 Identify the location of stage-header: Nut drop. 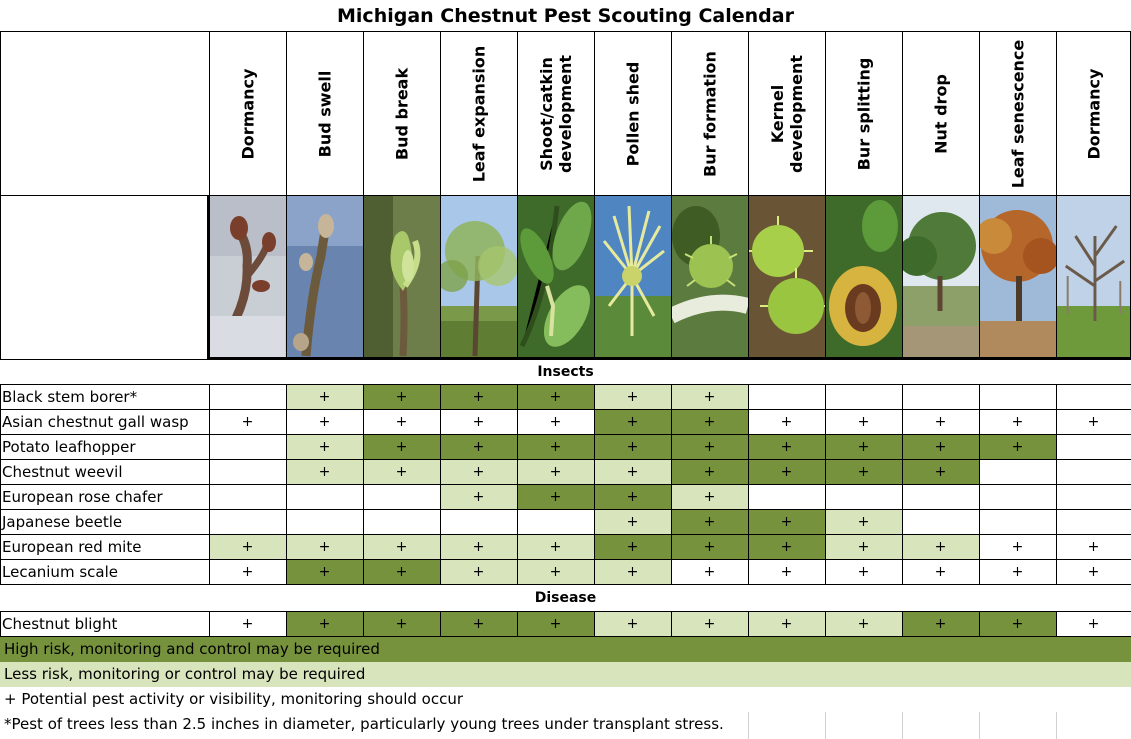
(940, 114).